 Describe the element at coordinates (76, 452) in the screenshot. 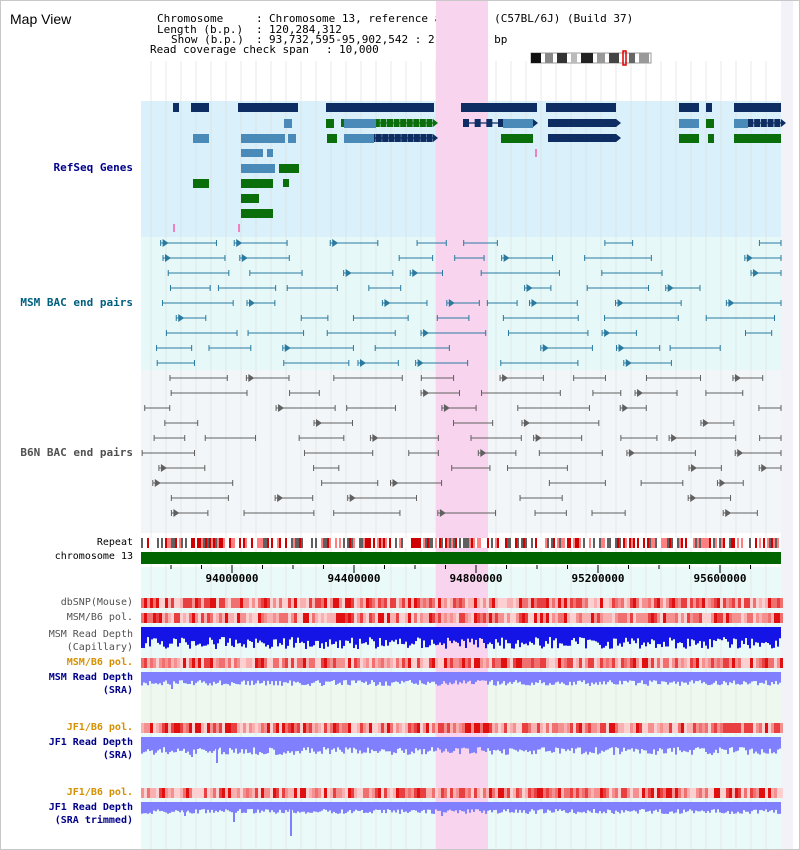

I see `track-label-b6n-bac: B6N BAC end pairs` at that location.